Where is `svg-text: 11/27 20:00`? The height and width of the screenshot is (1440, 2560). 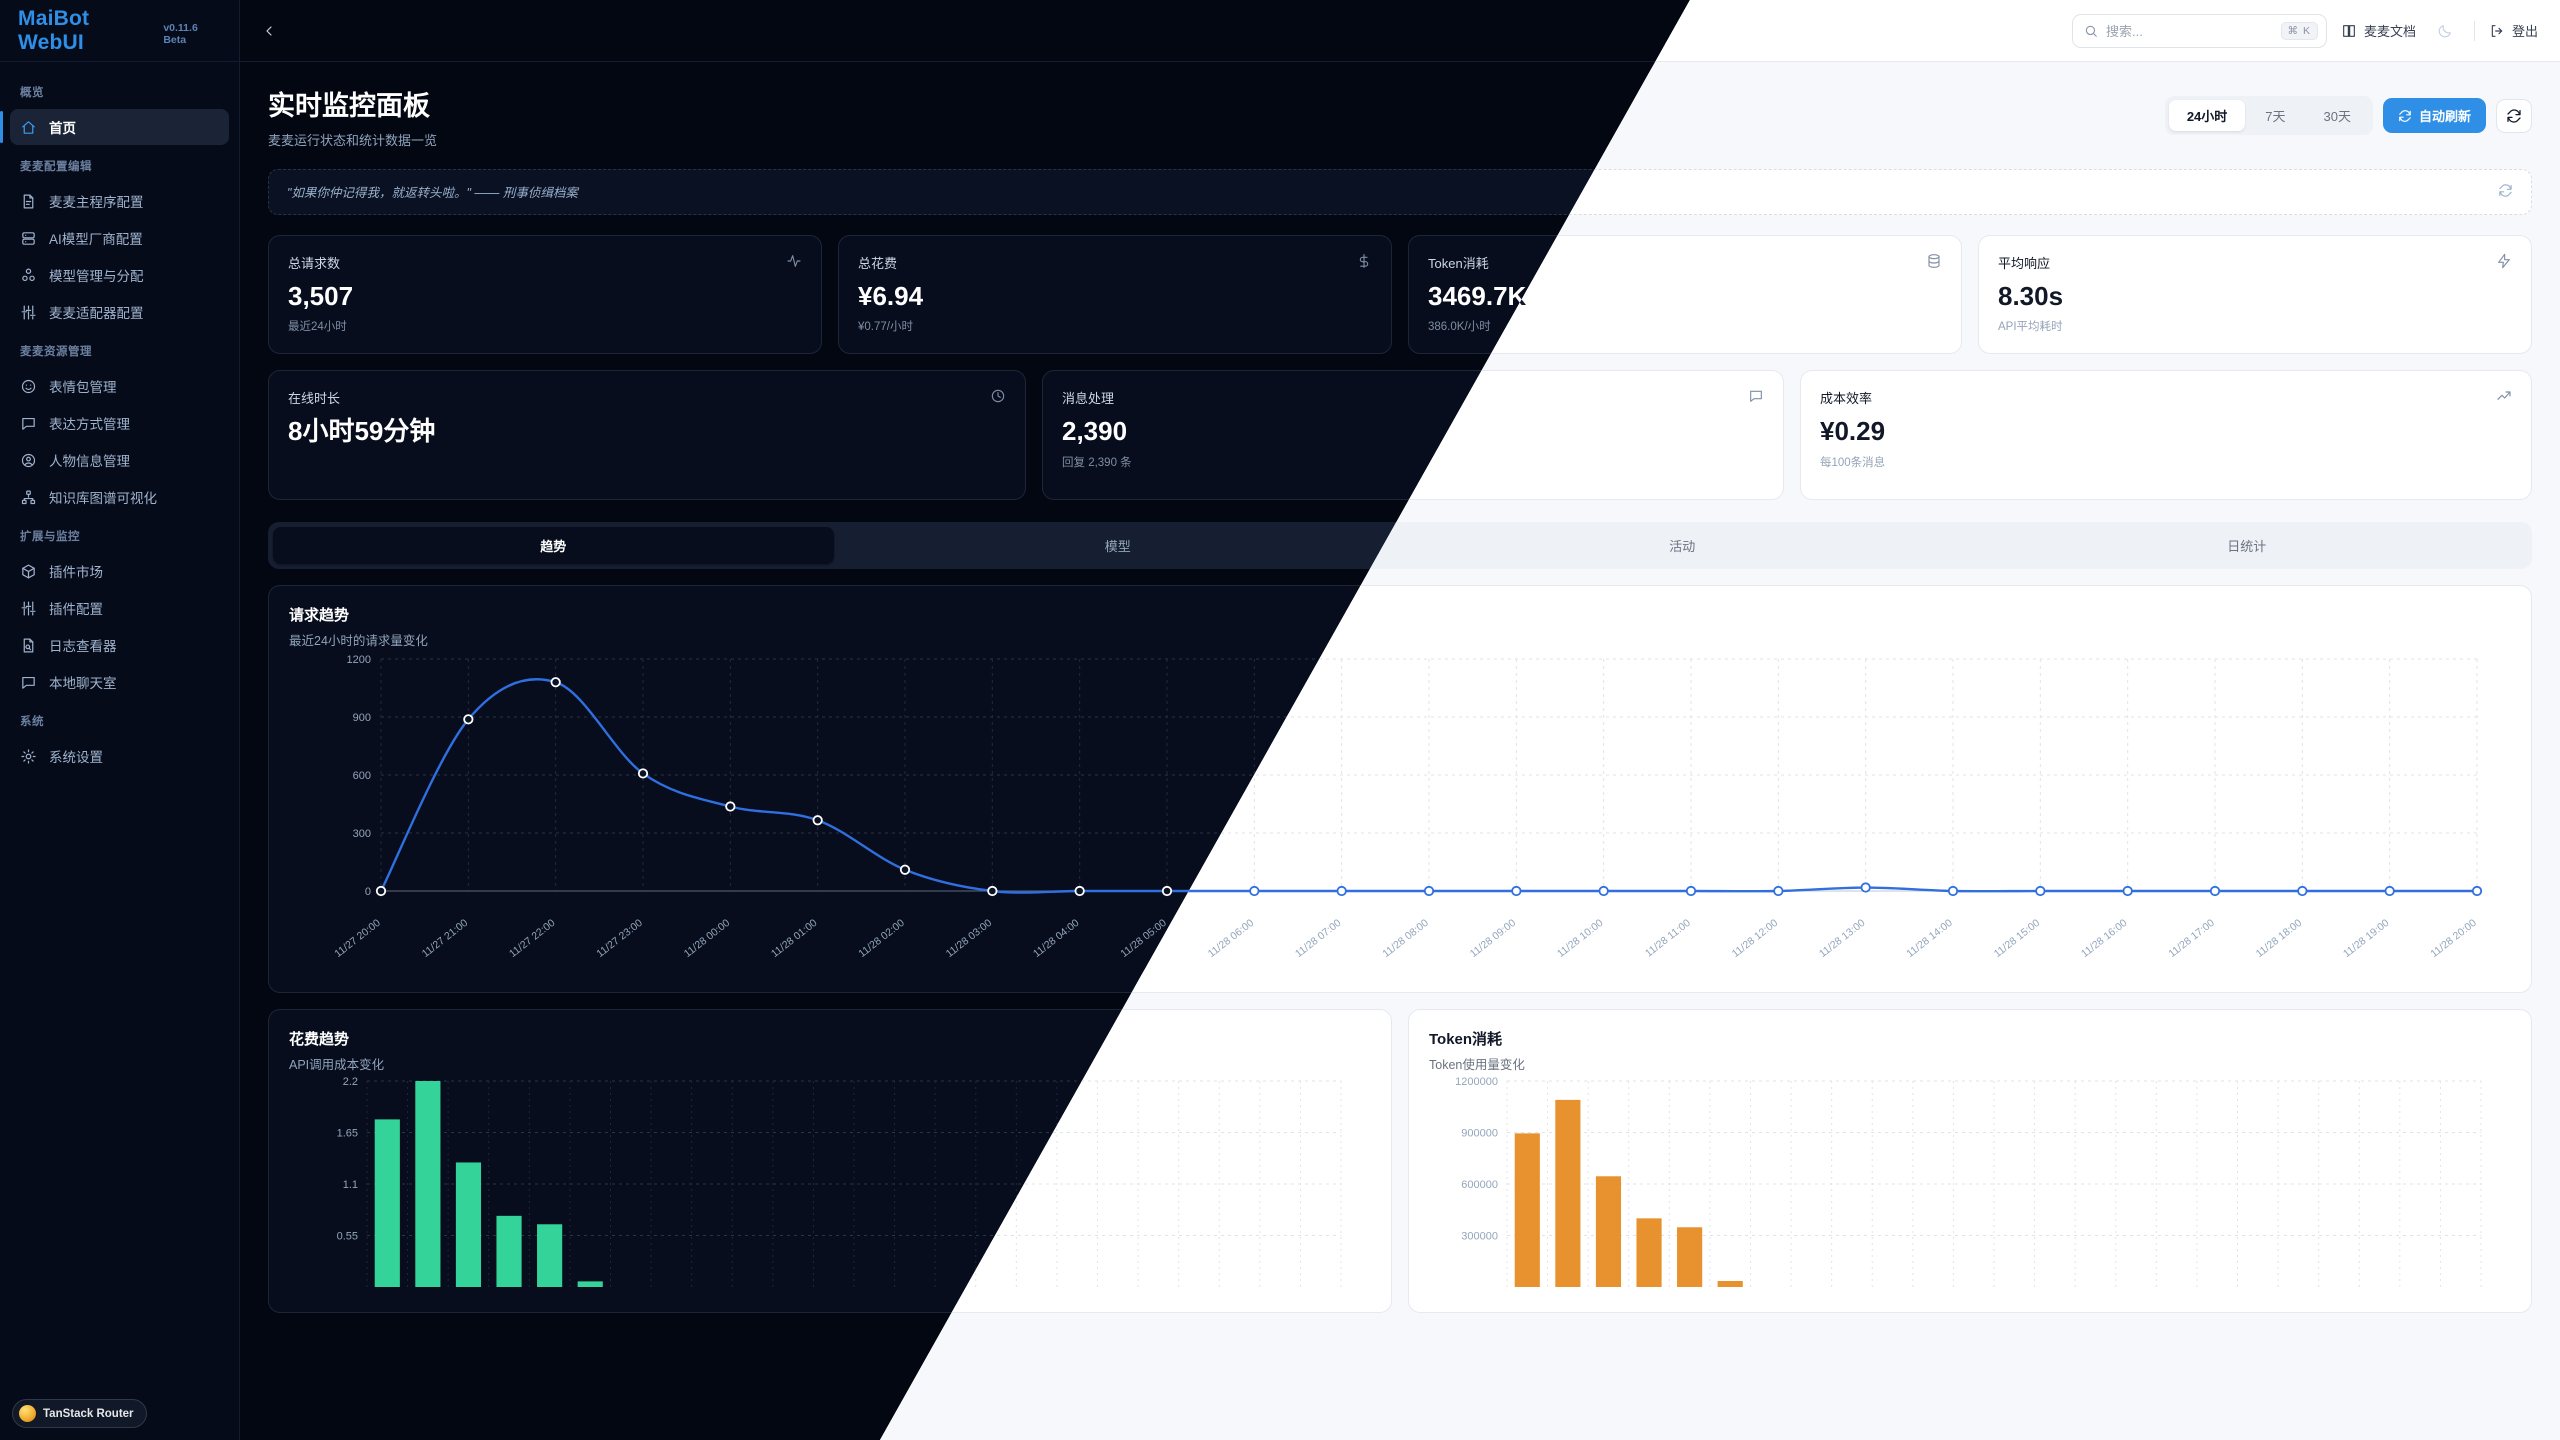 svg-text: 11/27 20:00 is located at coordinates (357, 938).